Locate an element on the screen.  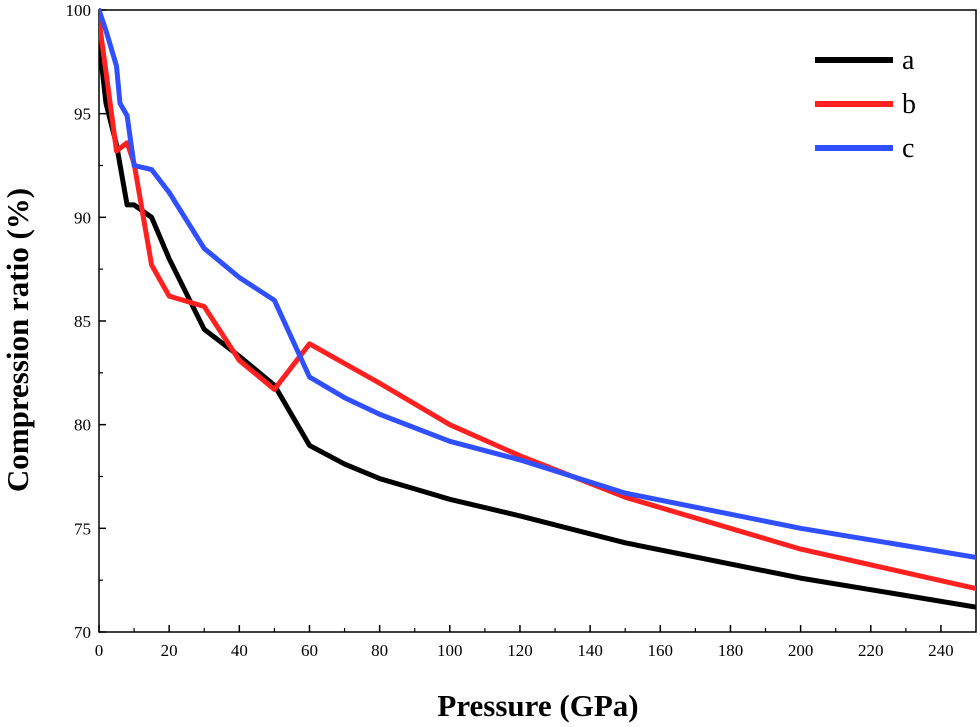
x-tick-label: 200 is located at coordinates (801, 650).